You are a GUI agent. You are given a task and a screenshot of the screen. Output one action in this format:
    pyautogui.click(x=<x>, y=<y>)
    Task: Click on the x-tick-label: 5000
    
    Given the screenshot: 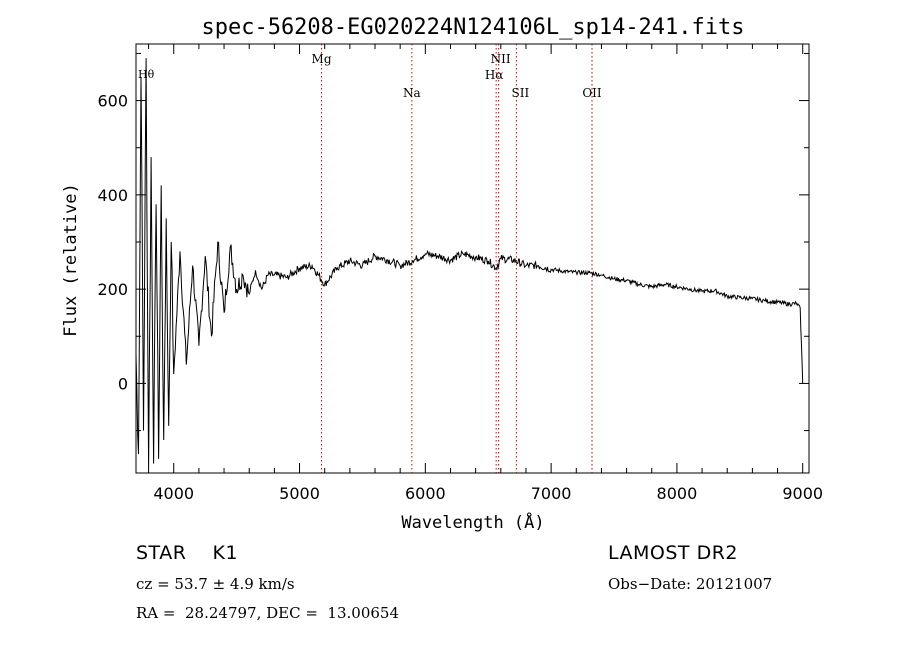 What is the action you would take?
    pyautogui.click(x=299, y=493)
    